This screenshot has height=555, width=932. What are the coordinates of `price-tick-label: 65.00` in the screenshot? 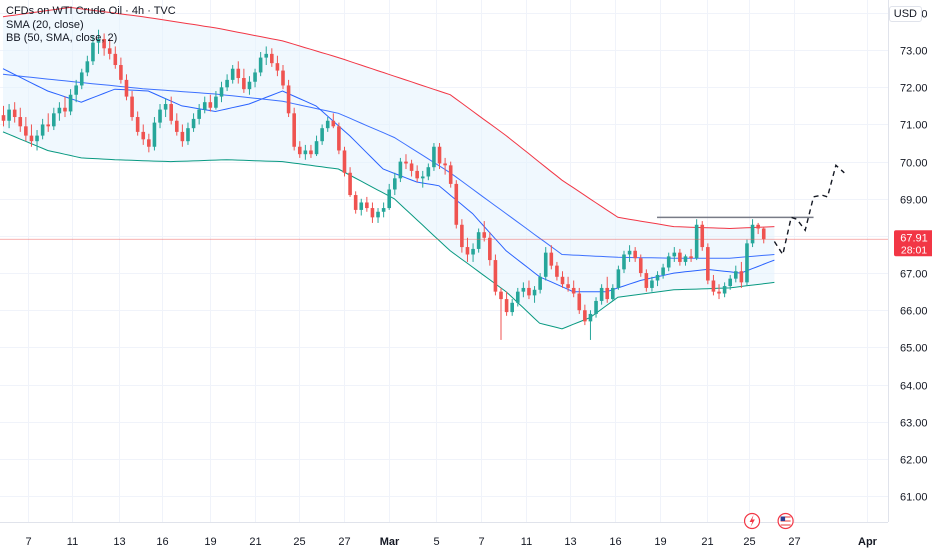 It's located at (914, 349).